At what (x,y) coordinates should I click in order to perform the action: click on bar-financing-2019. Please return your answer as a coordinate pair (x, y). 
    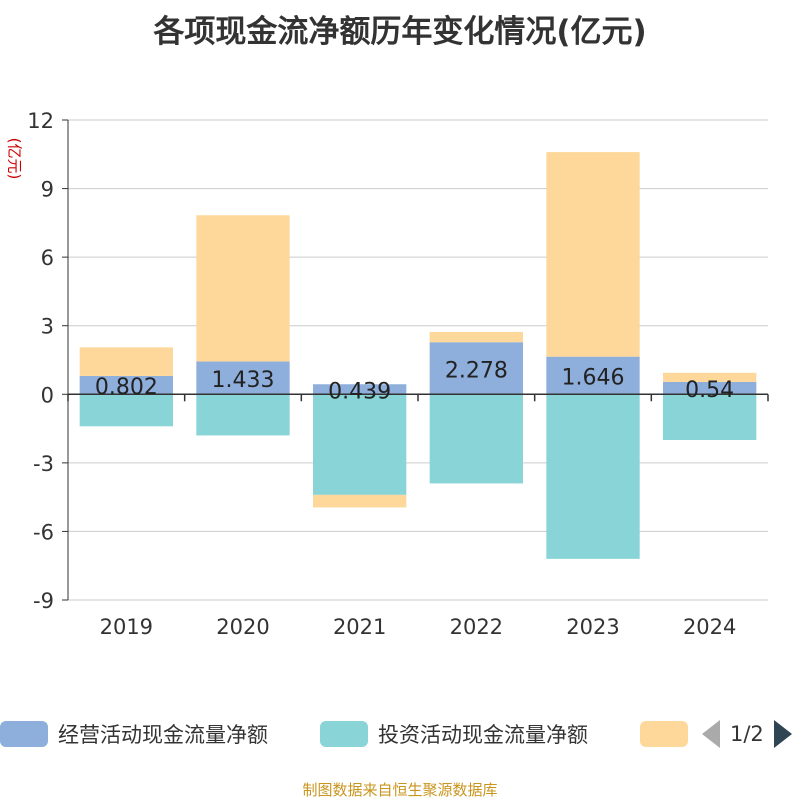
    Looking at the image, I should click on (126, 361).